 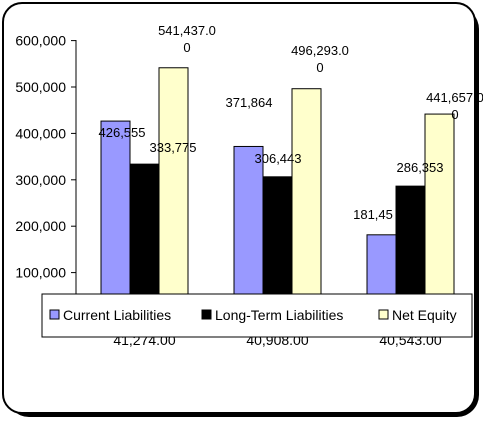 What do you see at coordinates (40, 41) in the screenshot?
I see `y-tick-label: 600,000` at bounding box center [40, 41].